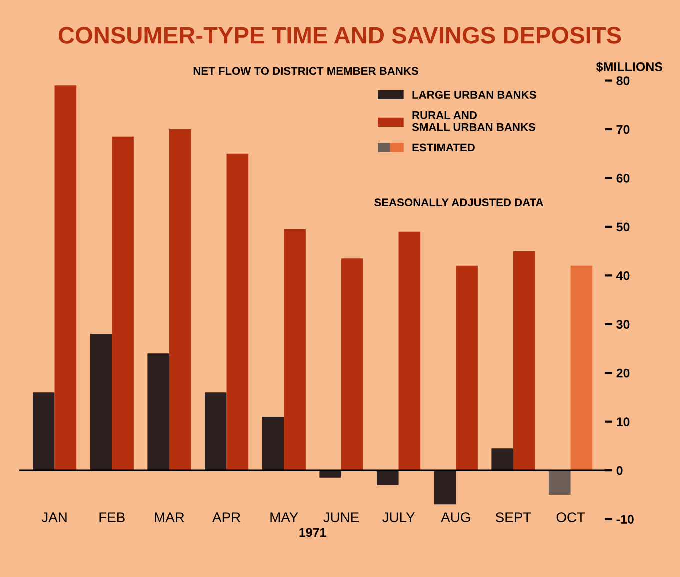  What do you see at coordinates (623, 373) in the screenshot?
I see `y-tick-label: 20` at bounding box center [623, 373].